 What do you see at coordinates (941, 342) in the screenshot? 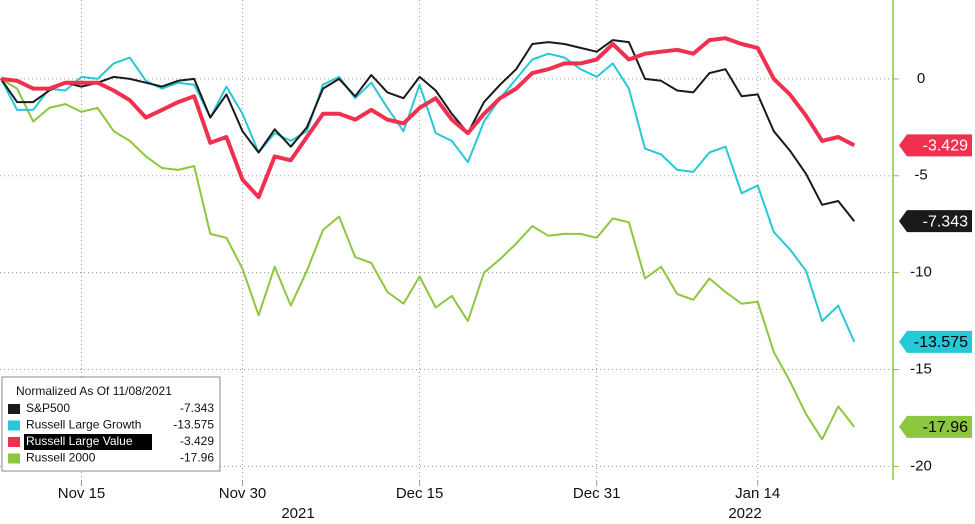
I see `end-label: -13.575` at bounding box center [941, 342].